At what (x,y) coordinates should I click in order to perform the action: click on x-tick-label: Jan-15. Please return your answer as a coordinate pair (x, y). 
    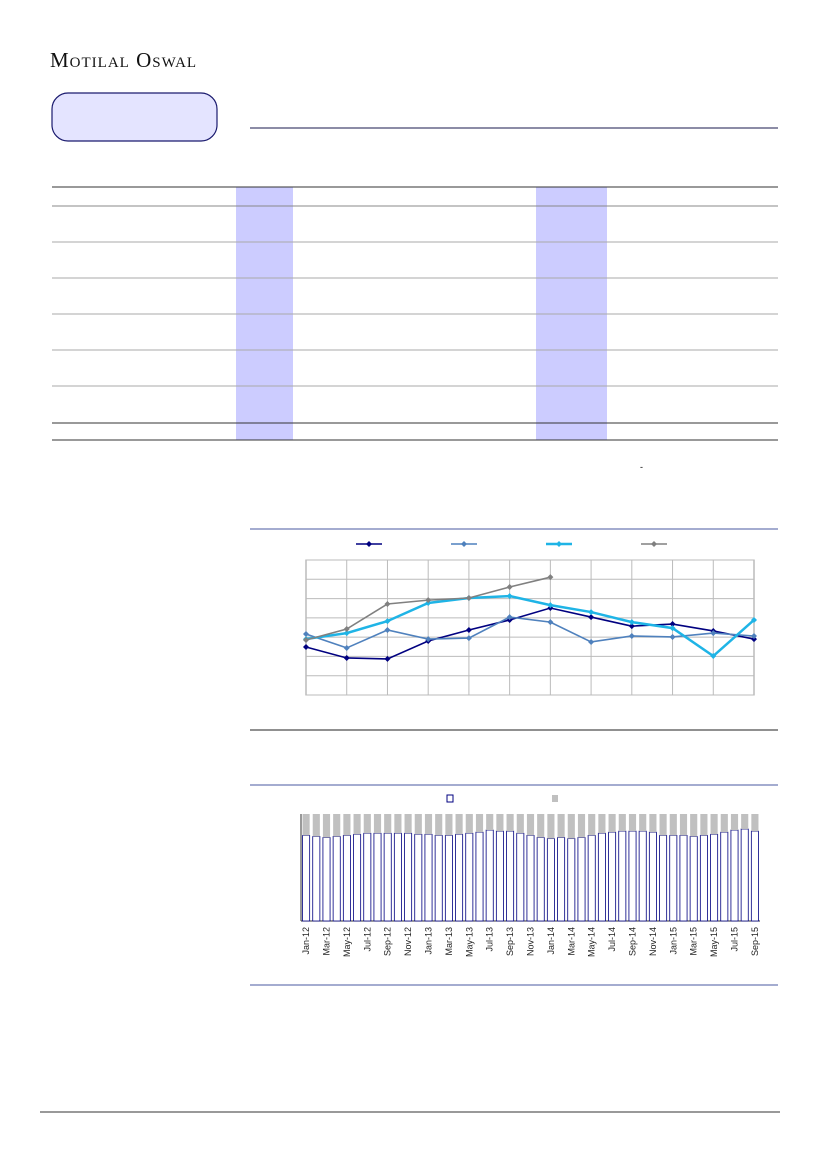
    Looking at the image, I should click on (673, 941).